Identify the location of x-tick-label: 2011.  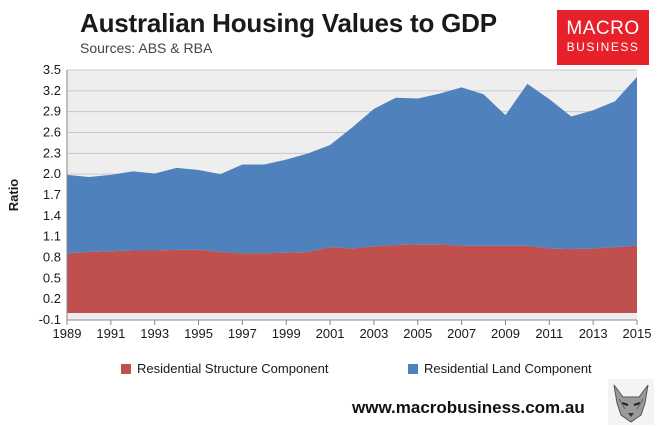
(549, 333).